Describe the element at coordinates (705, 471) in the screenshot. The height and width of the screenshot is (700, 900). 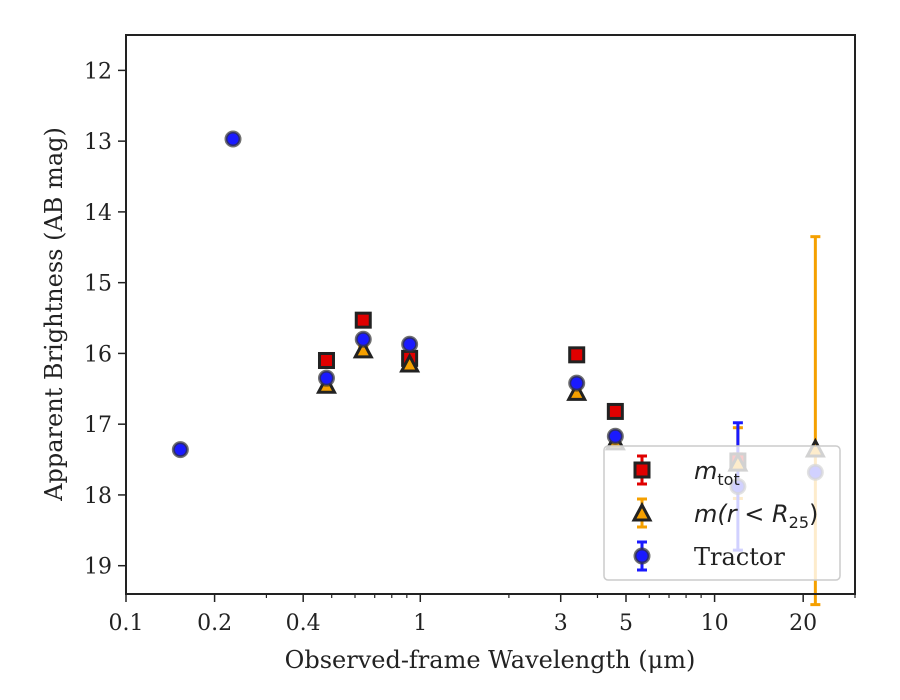
I see `legend-label-main: m` at that location.